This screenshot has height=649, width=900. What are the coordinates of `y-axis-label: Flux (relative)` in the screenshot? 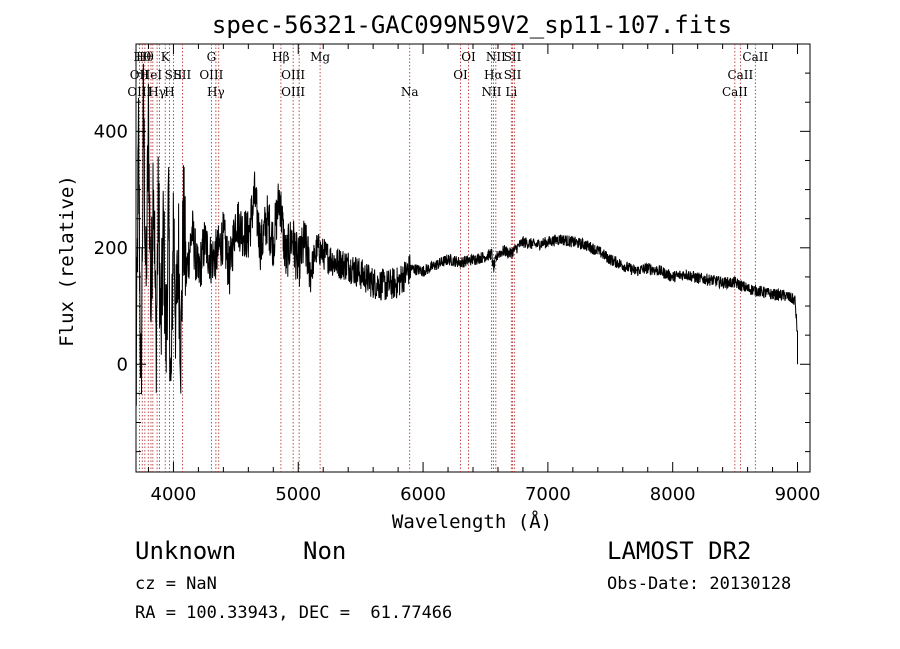 It's located at (67, 261).